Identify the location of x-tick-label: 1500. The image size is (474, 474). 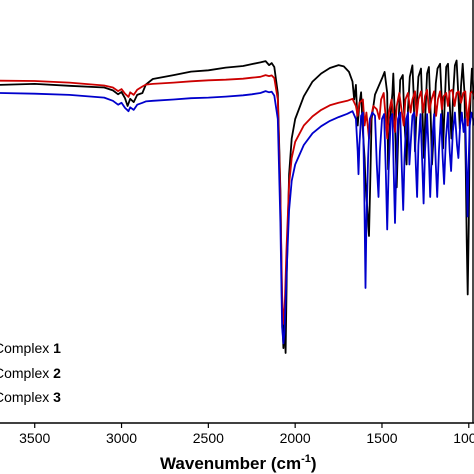
(381, 438).